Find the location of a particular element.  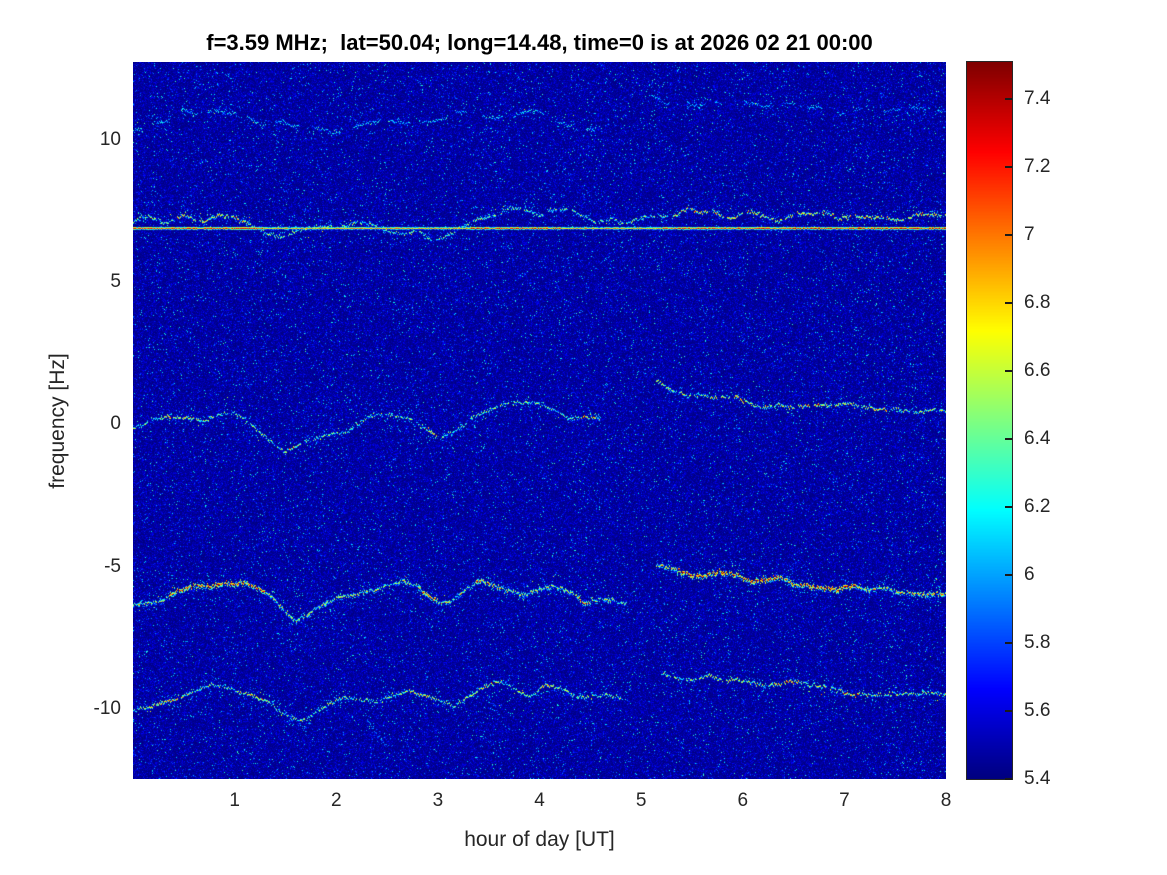

colorbar-tick-label: 7 is located at coordinates (1029, 235).